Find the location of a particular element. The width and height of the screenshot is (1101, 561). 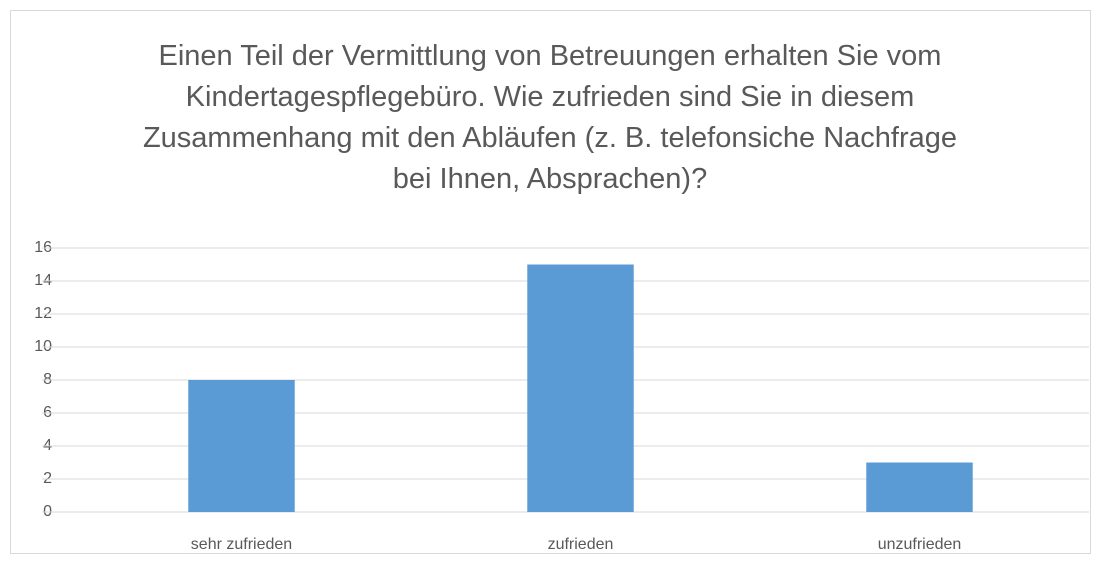

x-tick-label: unzufrieden is located at coordinates (920, 544).